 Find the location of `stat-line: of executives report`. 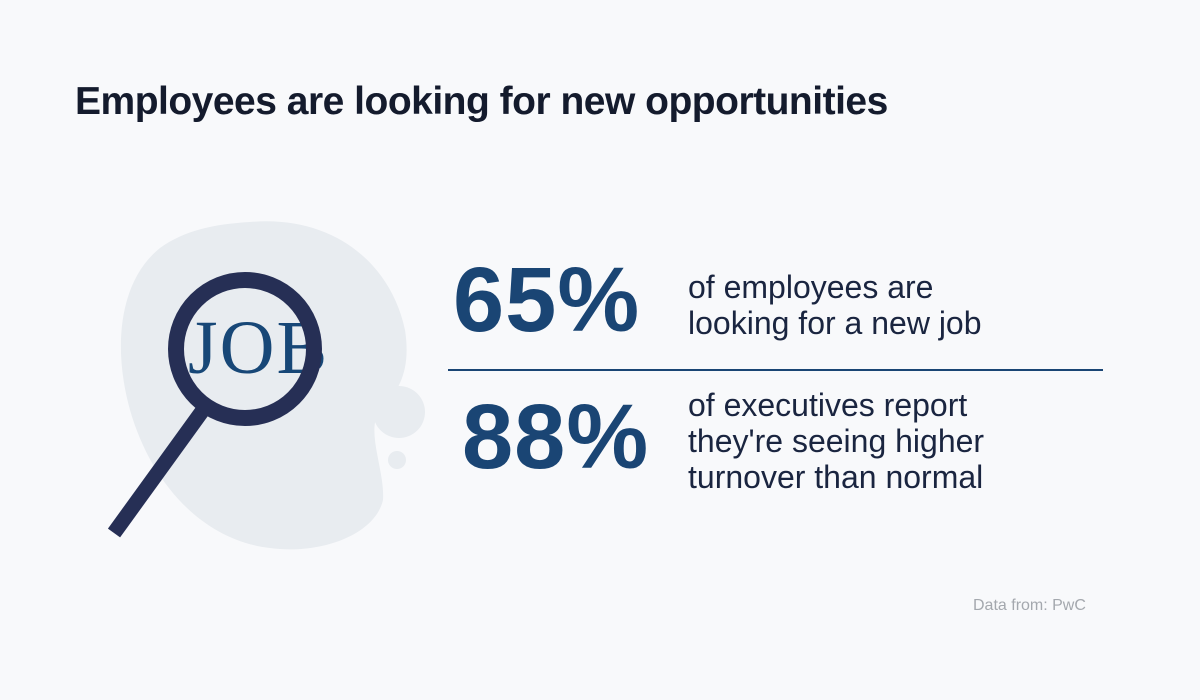

stat-line: of executives report is located at coordinates (828, 405).